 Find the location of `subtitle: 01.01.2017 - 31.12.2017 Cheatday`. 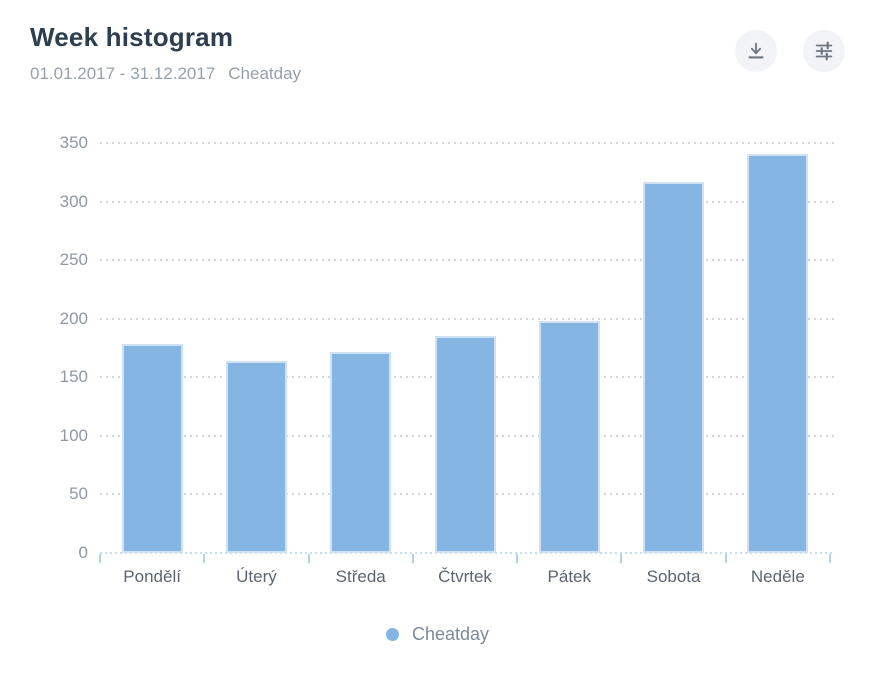

subtitle: 01.01.2017 - 31.12.2017 Cheatday is located at coordinates (165, 74).